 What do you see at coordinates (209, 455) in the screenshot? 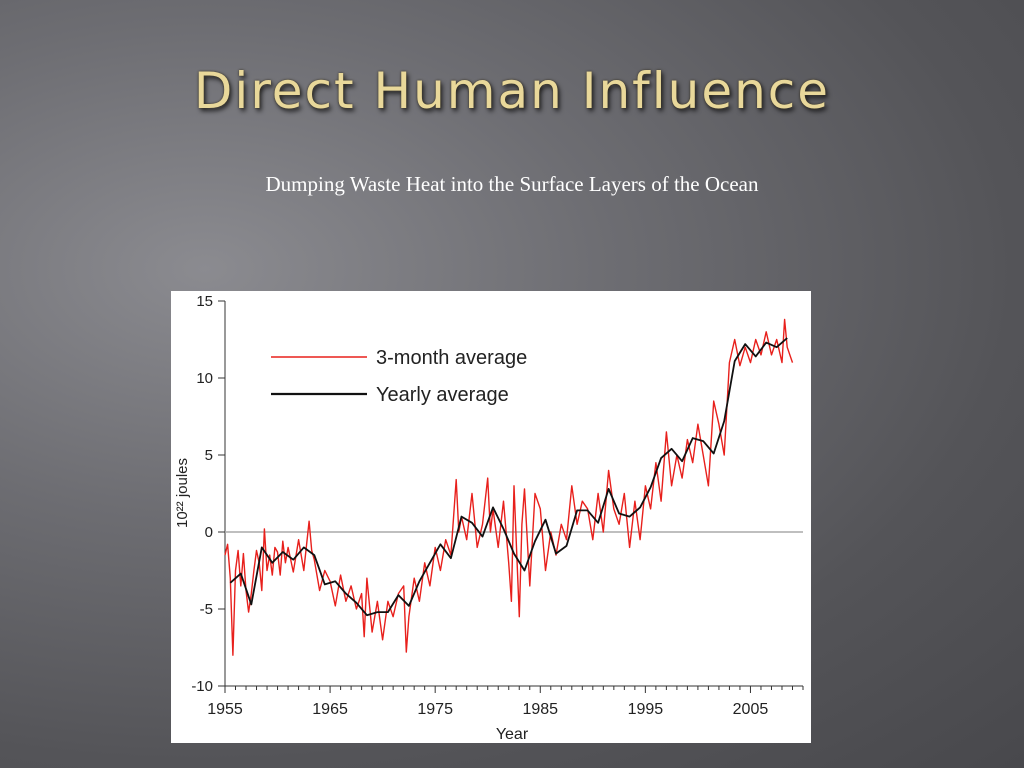
I see `y-tick-label: 5` at bounding box center [209, 455].